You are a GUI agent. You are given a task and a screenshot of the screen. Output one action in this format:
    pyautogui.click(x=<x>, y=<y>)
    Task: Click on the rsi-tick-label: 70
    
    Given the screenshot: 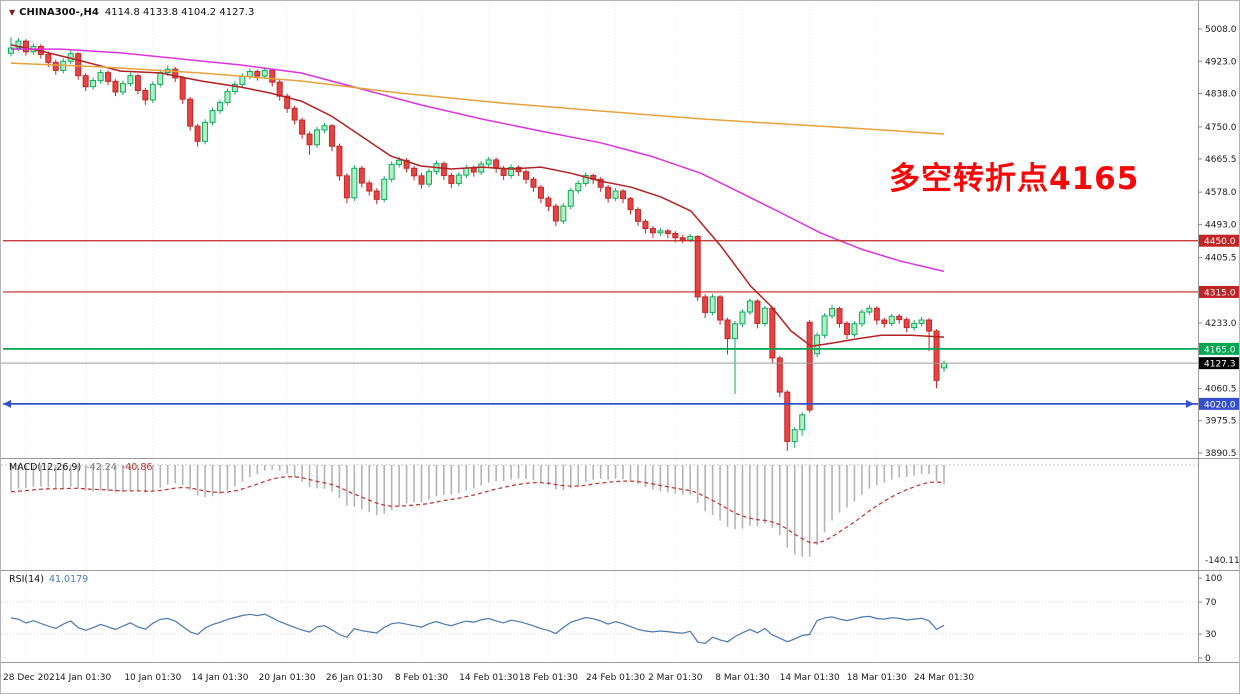 What is the action you would take?
    pyautogui.click(x=1211, y=603)
    